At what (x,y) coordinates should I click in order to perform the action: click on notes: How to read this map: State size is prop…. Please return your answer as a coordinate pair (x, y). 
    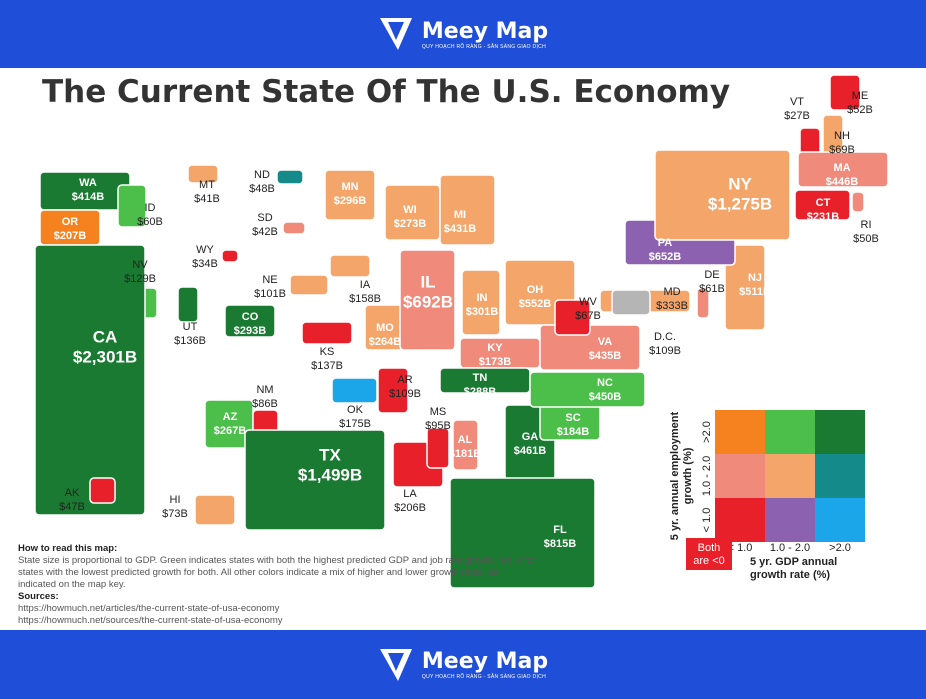
    Looking at the image, I should click on (278, 585).